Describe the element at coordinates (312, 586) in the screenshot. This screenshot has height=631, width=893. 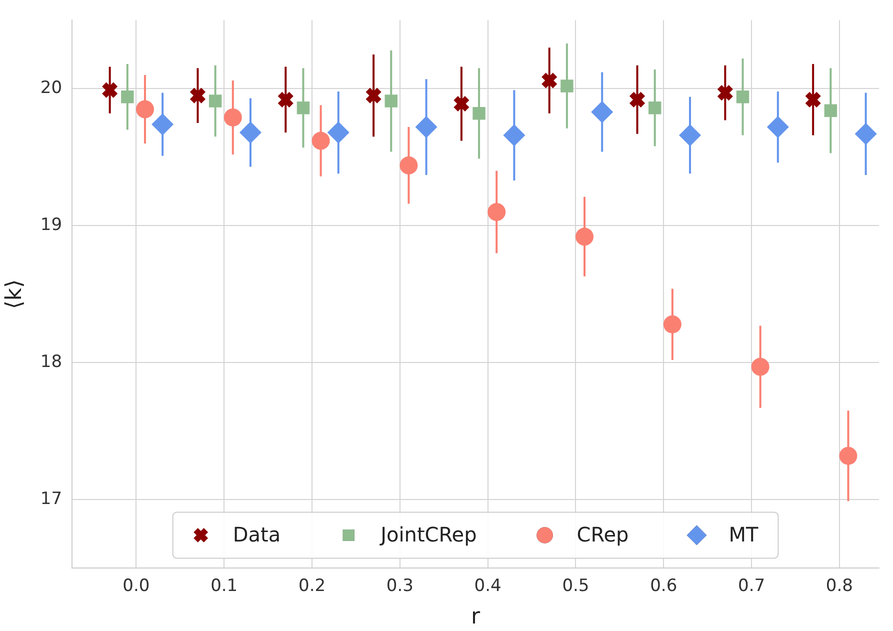
I see `x-tick-label: 0.2` at that location.